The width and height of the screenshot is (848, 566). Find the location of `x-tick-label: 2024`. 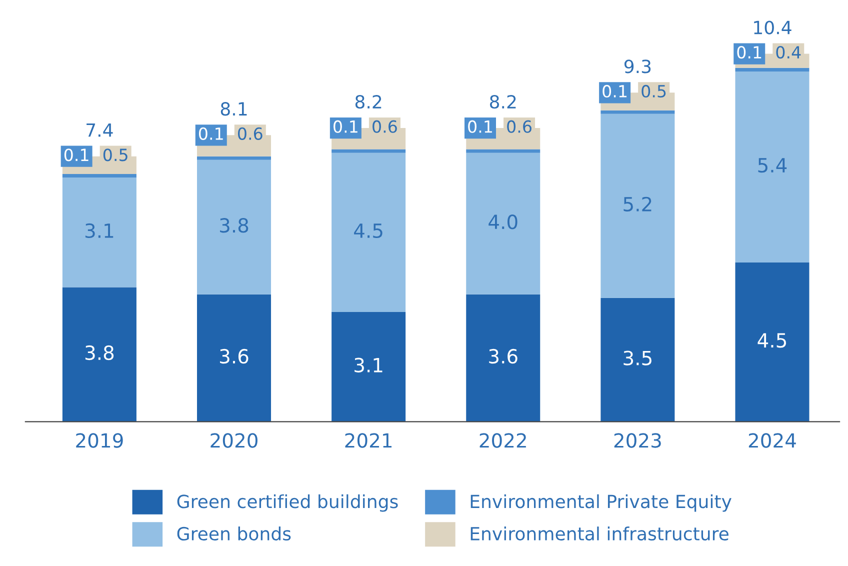

x-tick-label: 2024 is located at coordinates (772, 440).